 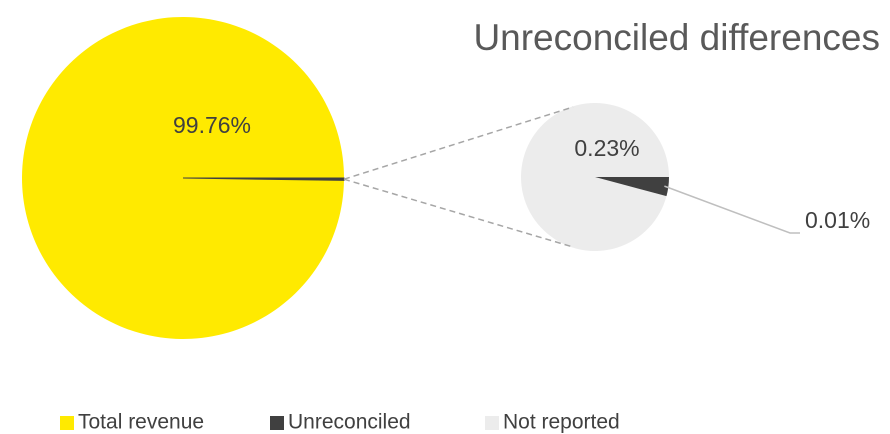 What do you see at coordinates (212, 125) in the screenshot?
I see `data-label: 99.76%` at bounding box center [212, 125].